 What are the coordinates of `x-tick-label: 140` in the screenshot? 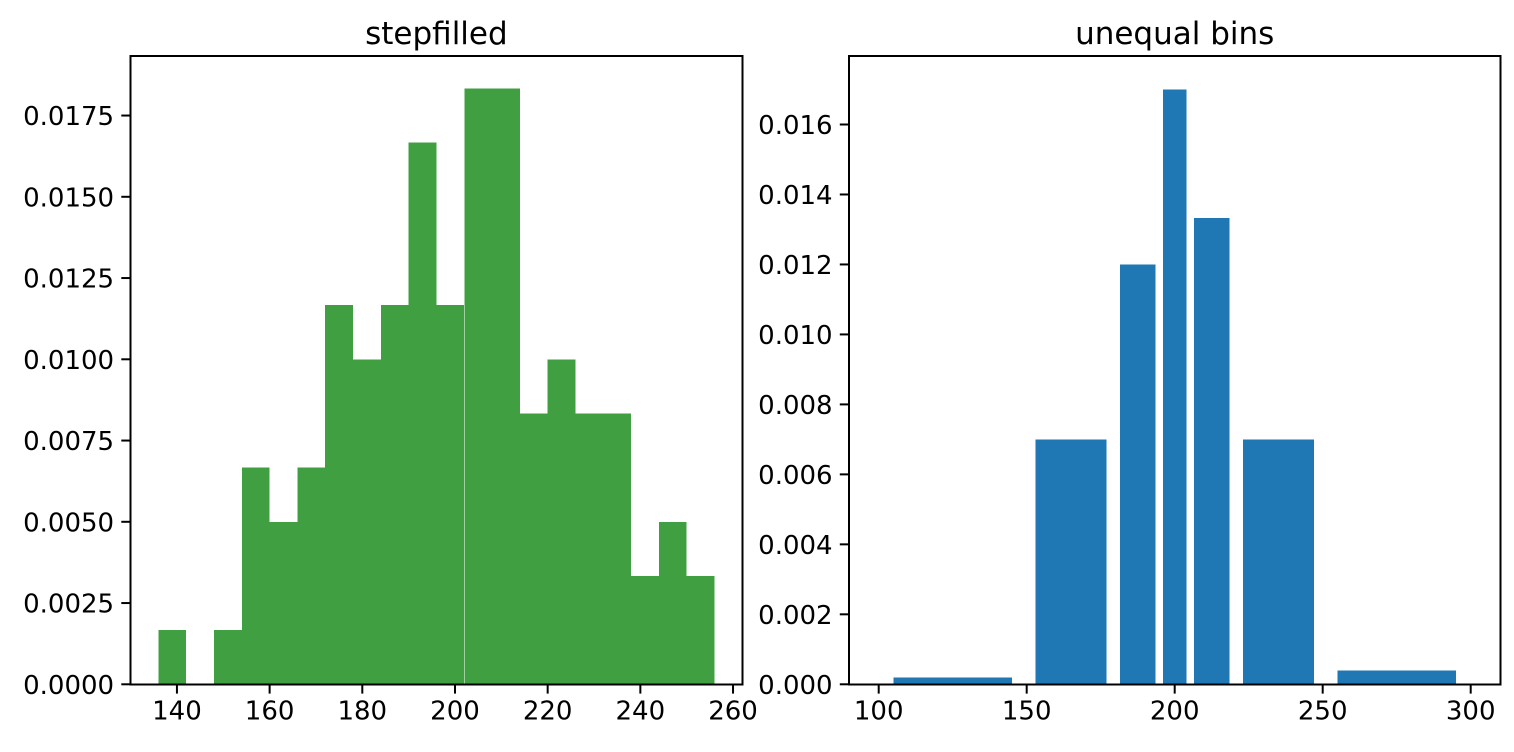 It's located at (177, 711).